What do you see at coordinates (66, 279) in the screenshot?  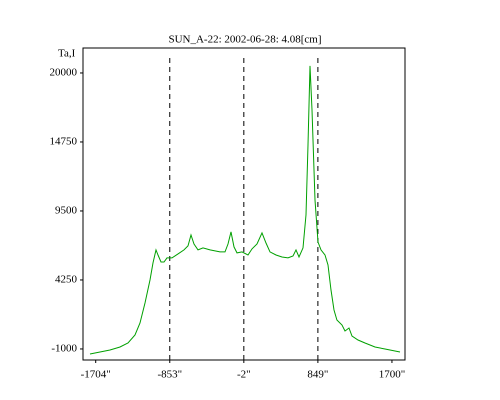 I see `y-tick-label: 4250` at bounding box center [66, 279].